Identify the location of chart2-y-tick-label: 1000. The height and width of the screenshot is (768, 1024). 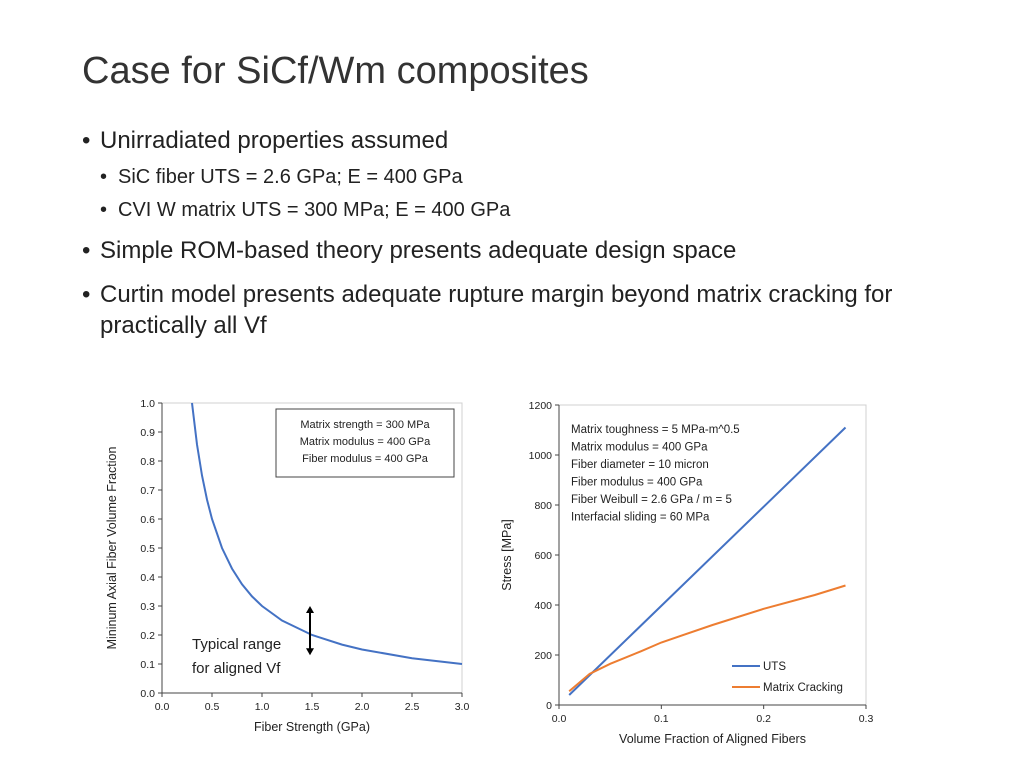
(541, 456).